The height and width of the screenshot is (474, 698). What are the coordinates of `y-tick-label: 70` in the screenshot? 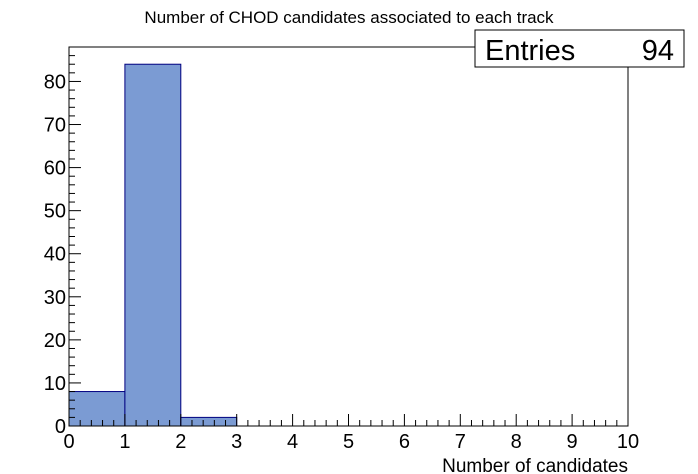 It's located at (55, 126).